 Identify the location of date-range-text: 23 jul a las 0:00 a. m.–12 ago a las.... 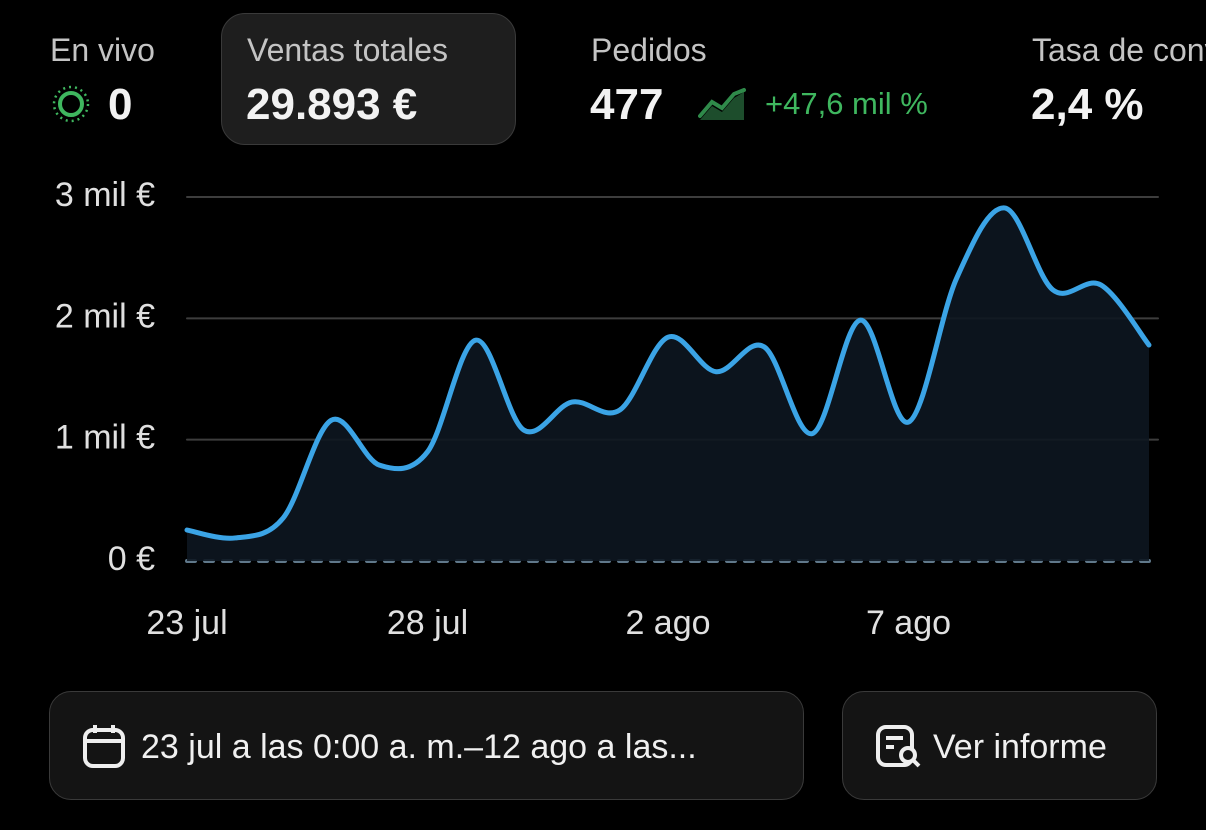
(419, 747).